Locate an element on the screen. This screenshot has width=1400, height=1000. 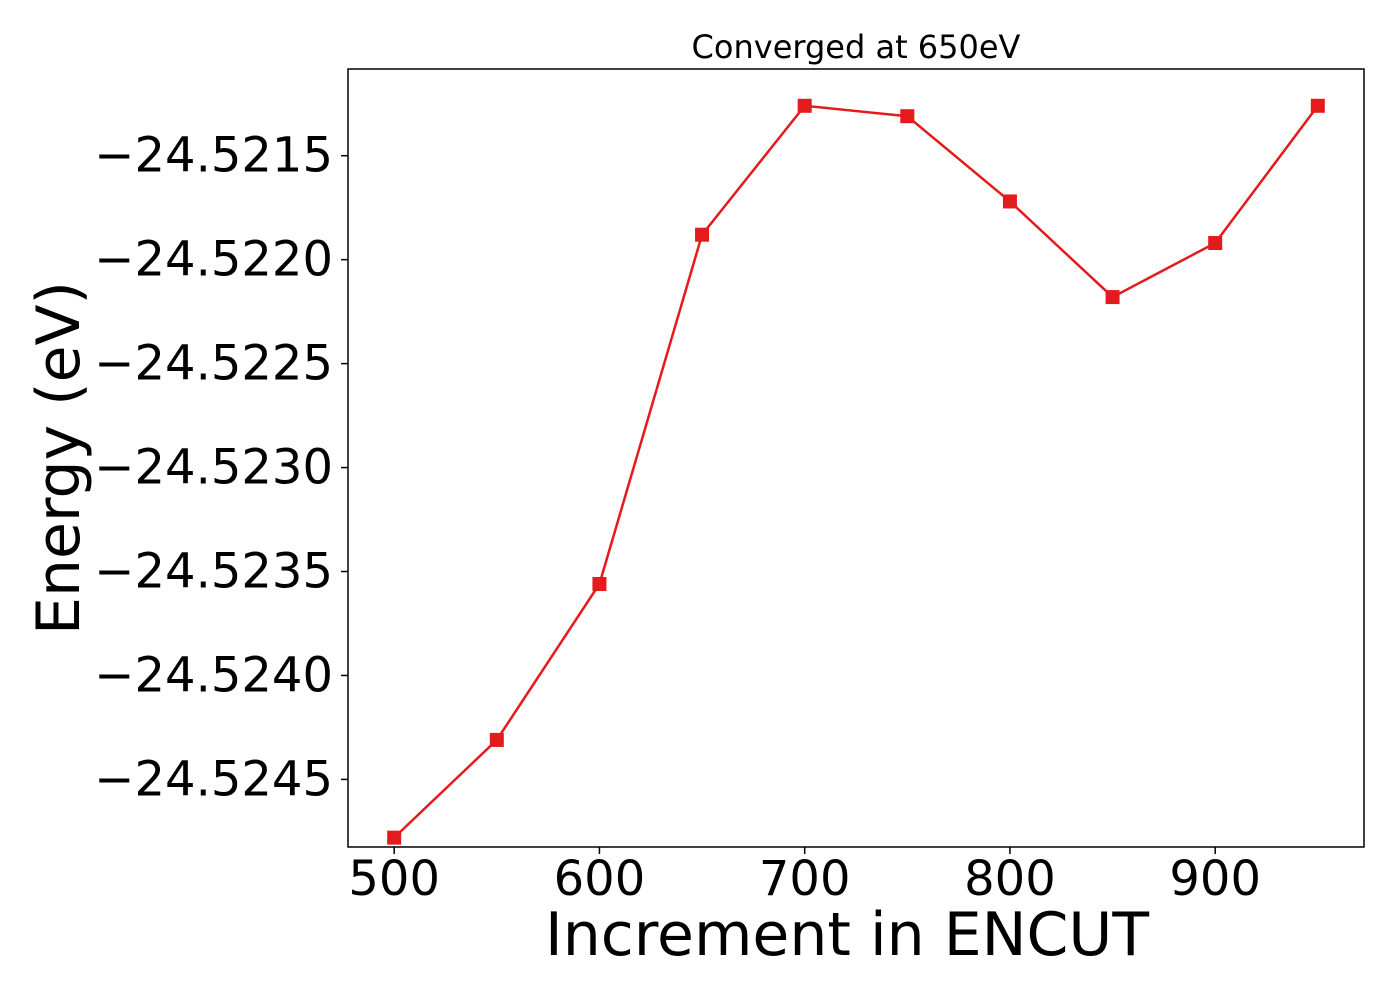
y-tick-label: −24.5225 is located at coordinates (213, 364).